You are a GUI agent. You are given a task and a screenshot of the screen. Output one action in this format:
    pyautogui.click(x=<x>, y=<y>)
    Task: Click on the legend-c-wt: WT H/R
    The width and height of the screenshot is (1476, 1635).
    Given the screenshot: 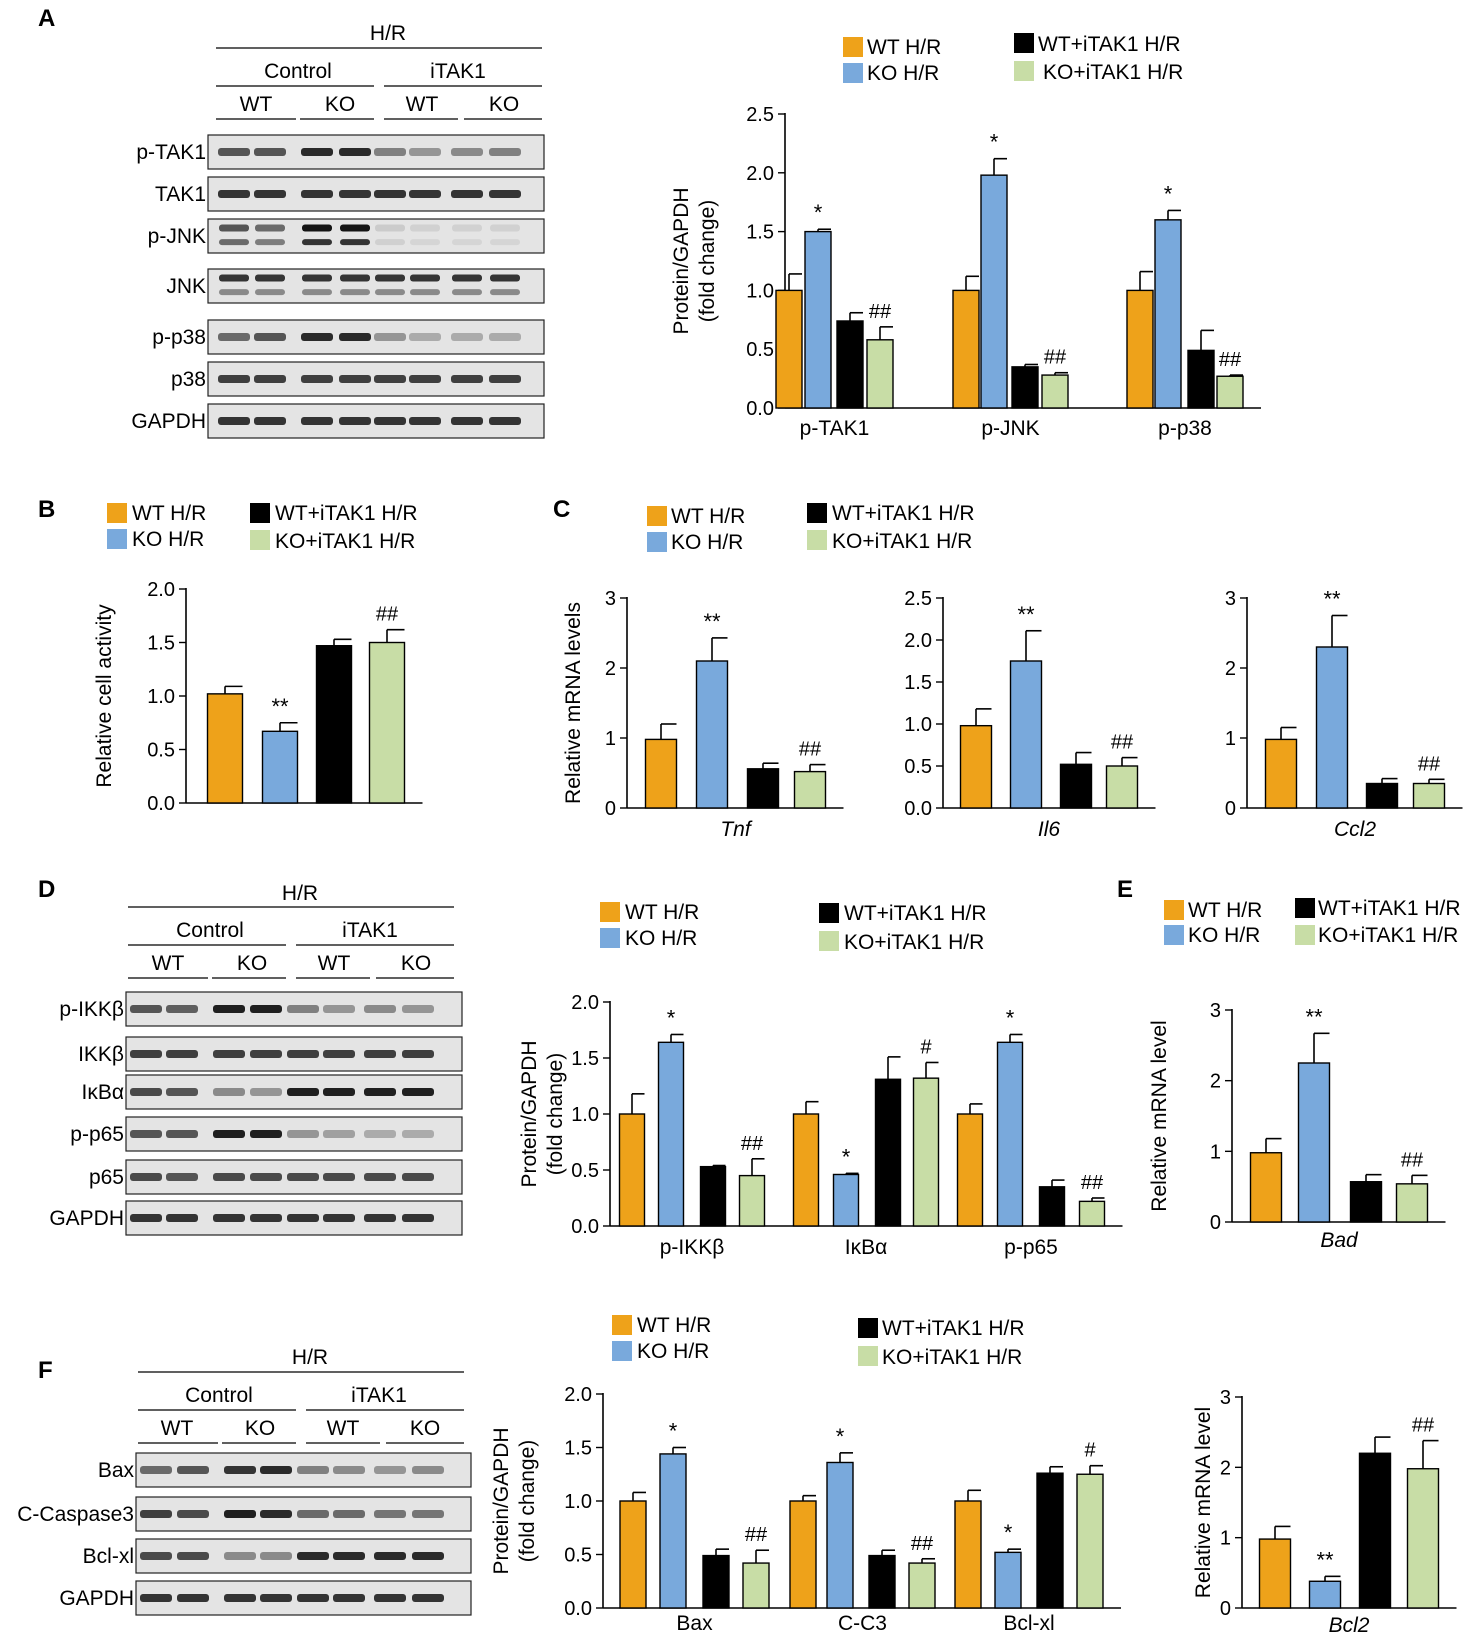 What is the action you would take?
    pyautogui.click(x=708, y=516)
    